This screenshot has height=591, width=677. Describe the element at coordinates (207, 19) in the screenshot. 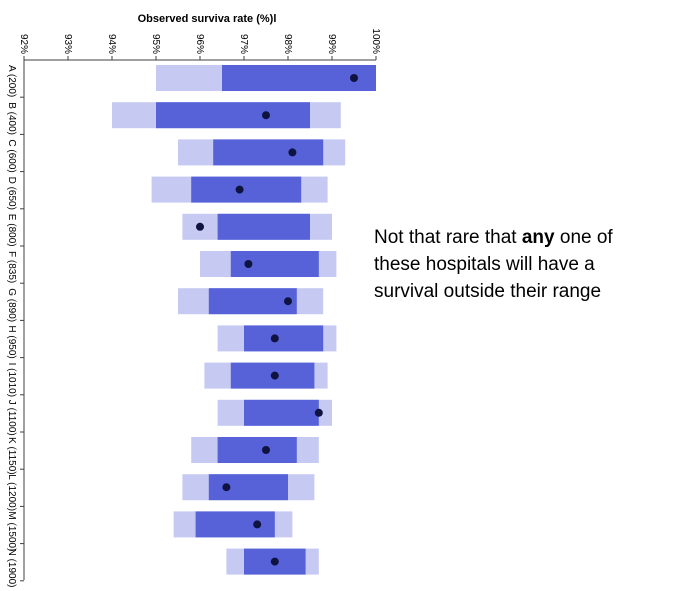

I see `chart-title: Observed surviva rate (%)l` at that location.